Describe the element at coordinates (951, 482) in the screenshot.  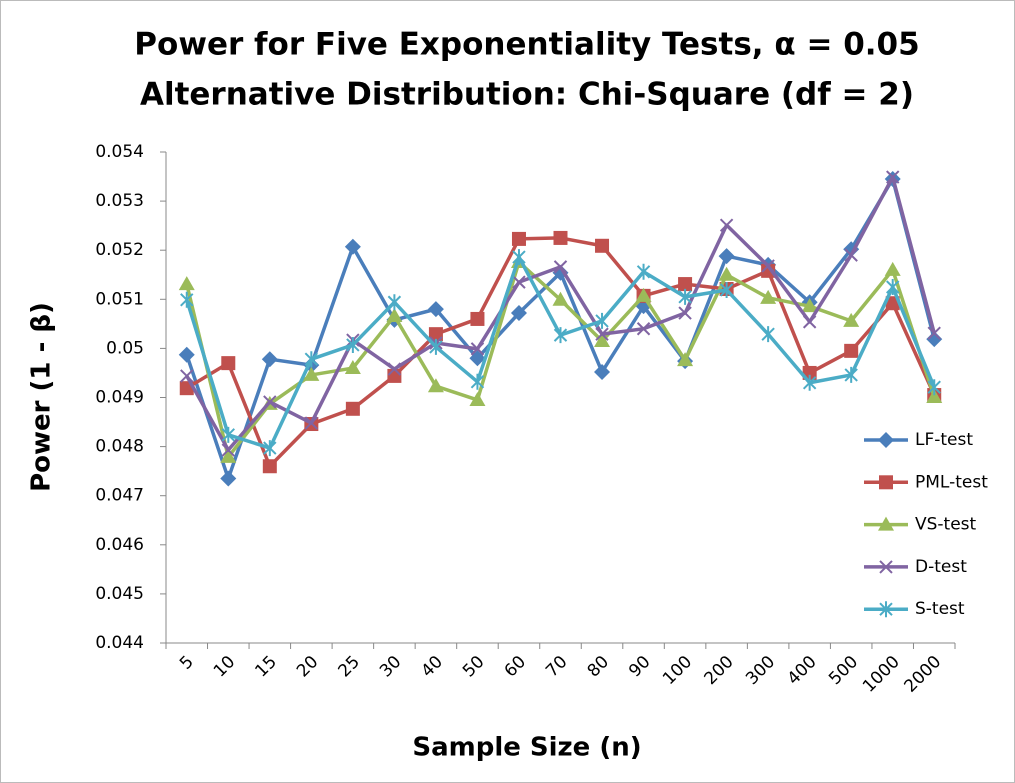
I see `legend-label: PML-test` at that location.